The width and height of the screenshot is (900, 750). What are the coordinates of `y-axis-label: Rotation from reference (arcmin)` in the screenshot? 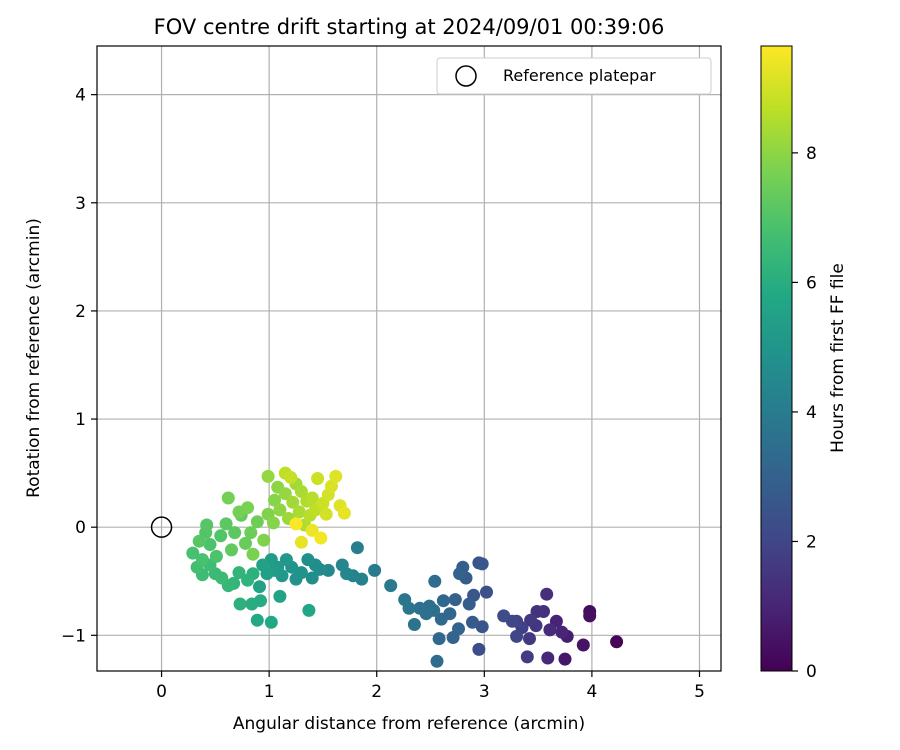 It's located at (34, 358).